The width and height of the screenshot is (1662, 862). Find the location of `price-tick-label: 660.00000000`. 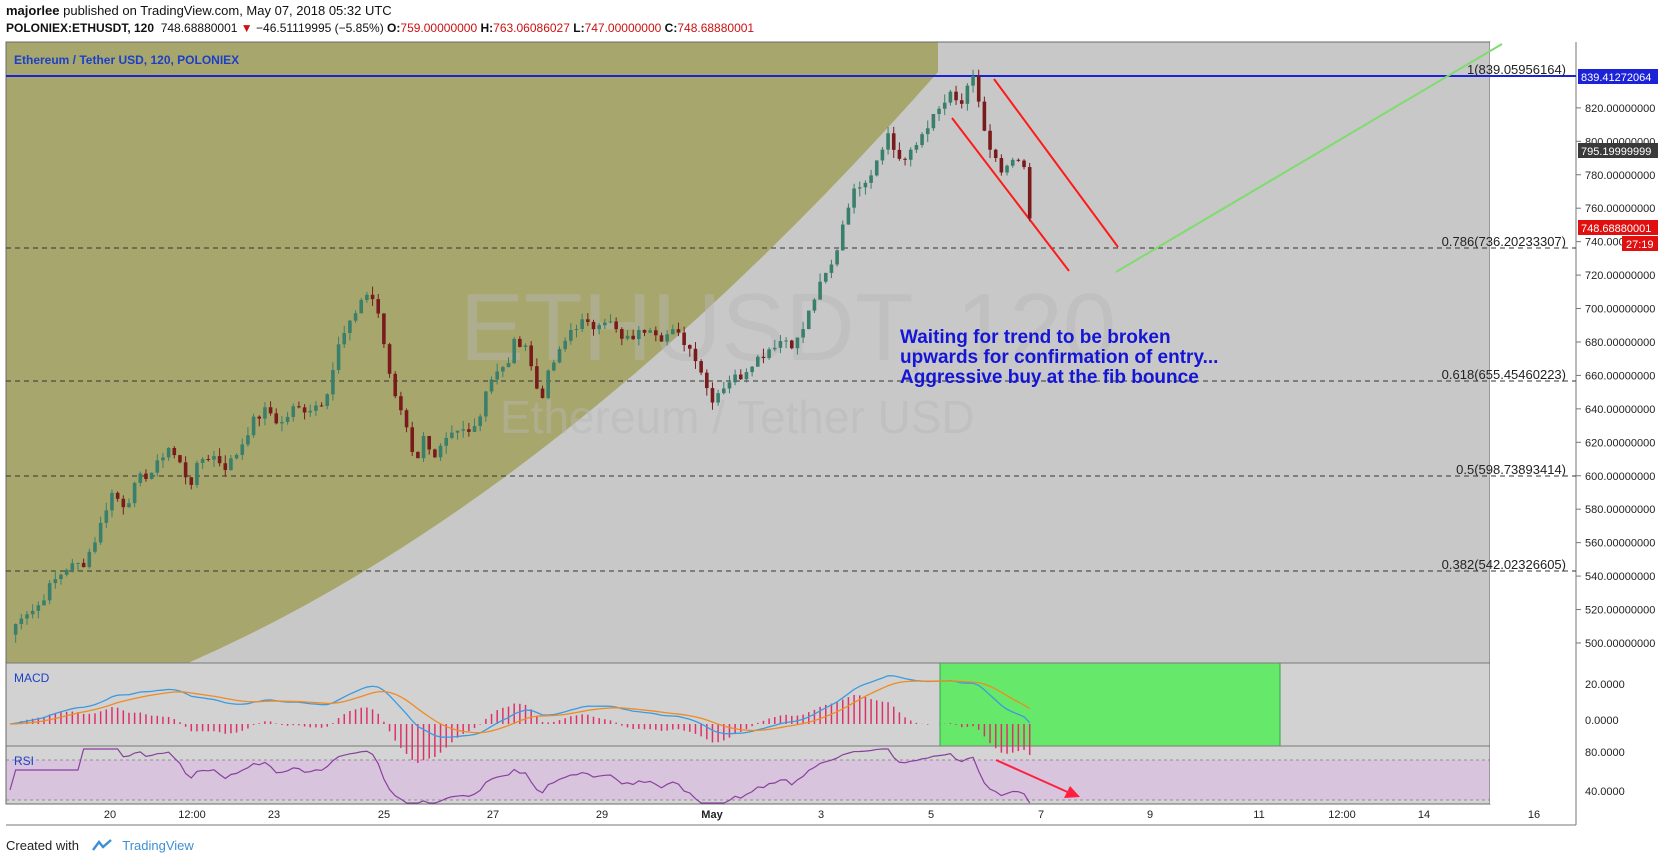

price-tick-label: 660.00000000 is located at coordinates (1620, 376).